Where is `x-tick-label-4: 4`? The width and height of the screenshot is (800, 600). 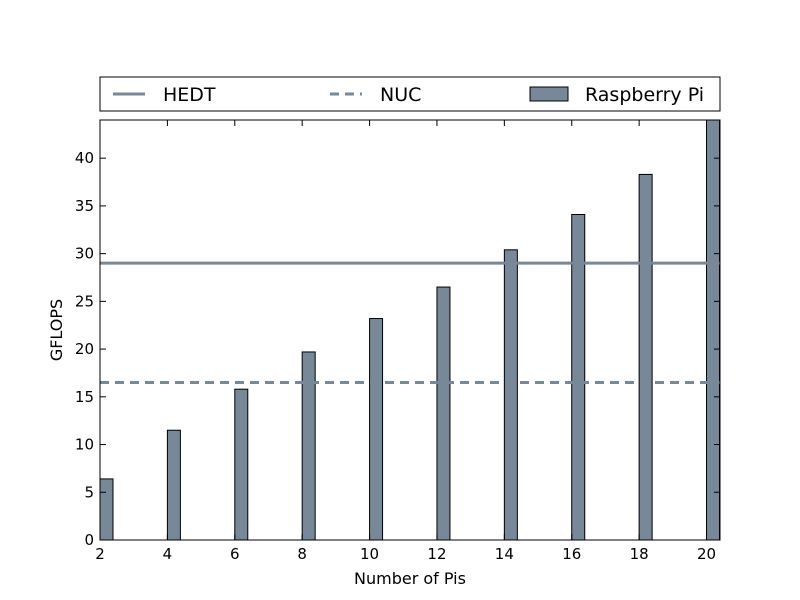
x-tick-label-4: 4 is located at coordinates (168, 554).